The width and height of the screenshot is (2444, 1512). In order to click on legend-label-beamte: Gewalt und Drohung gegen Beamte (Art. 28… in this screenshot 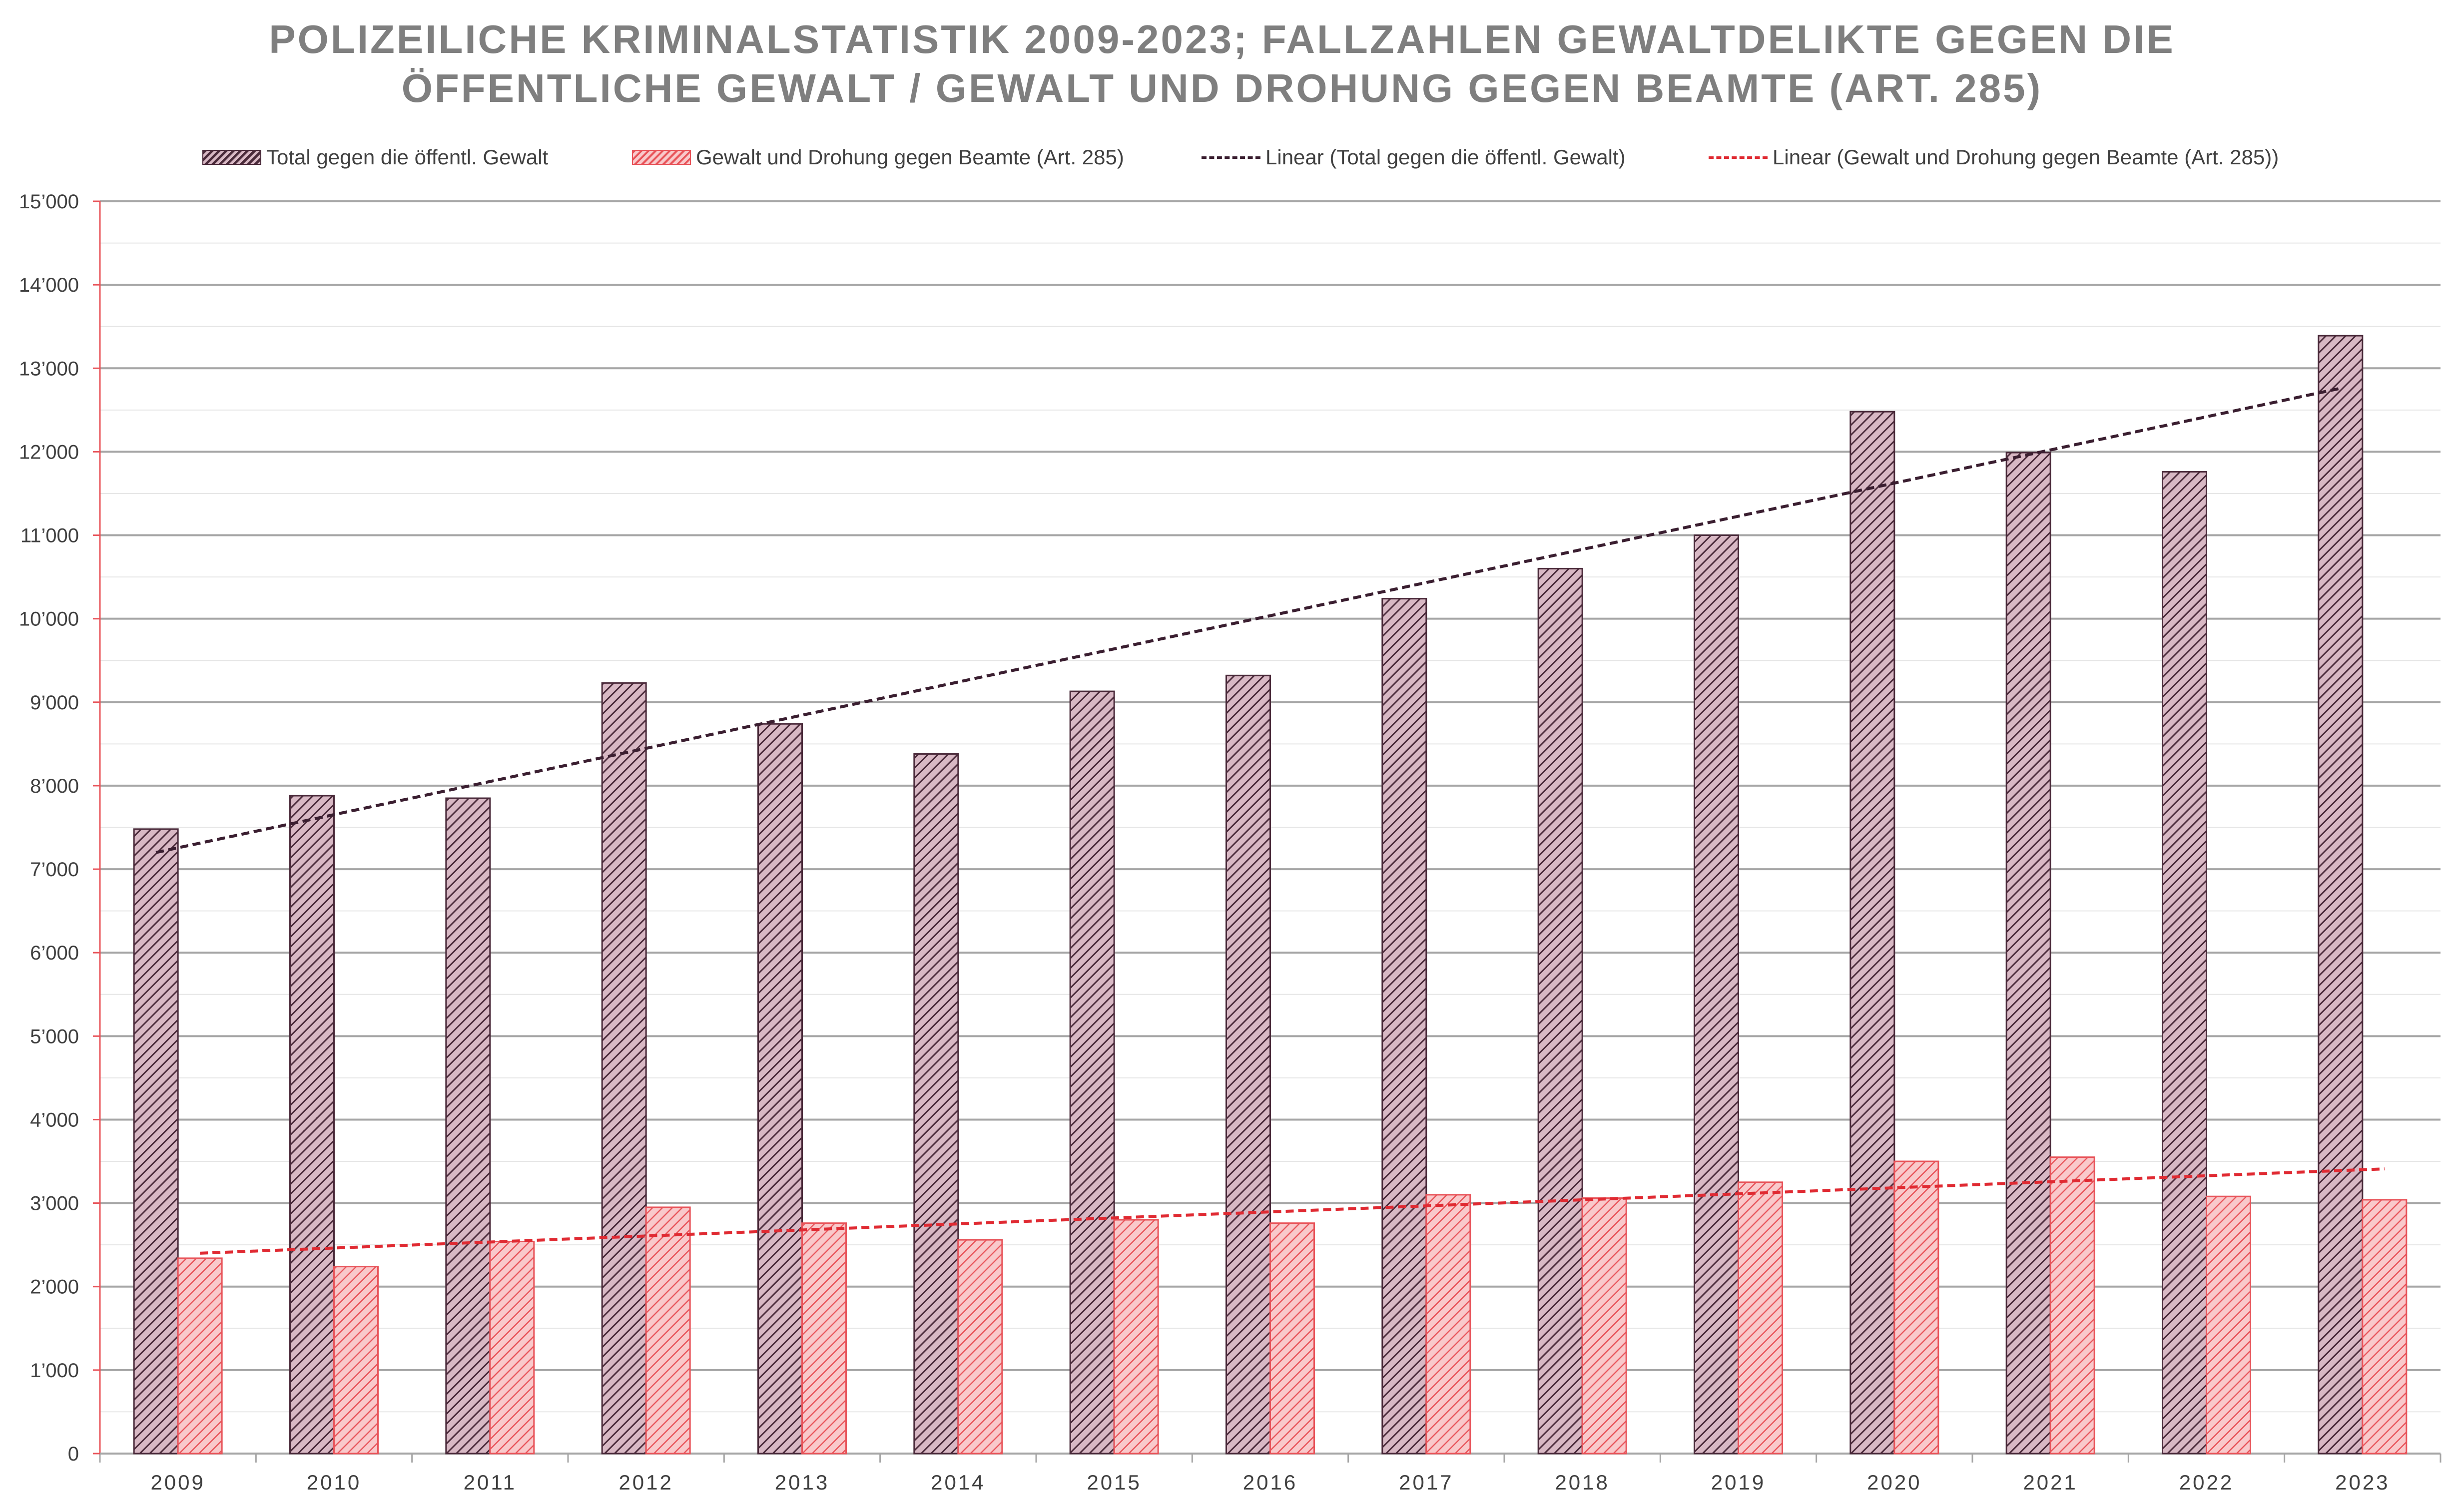, I will do `click(910, 157)`.